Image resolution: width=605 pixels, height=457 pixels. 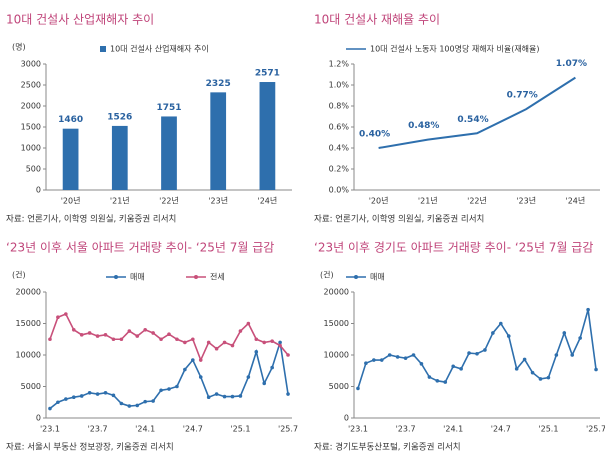 I want to click on x-tick-label: '22년, so click(x=169, y=201).